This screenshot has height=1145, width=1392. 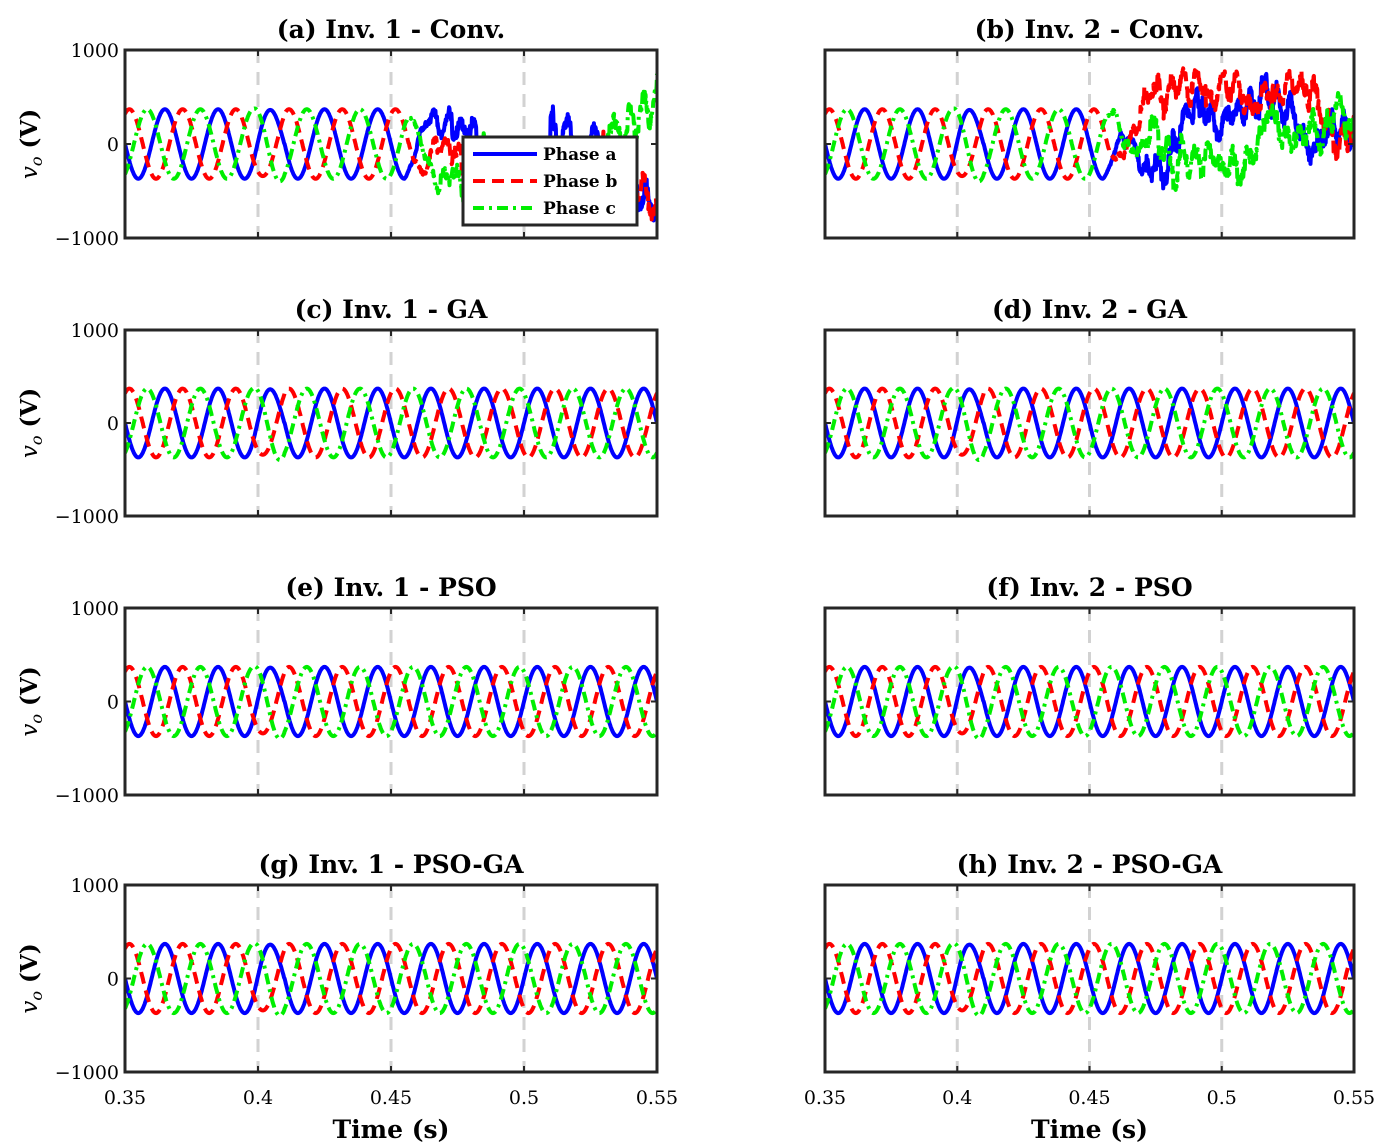 I want to click on legend-entry: Phase b, so click(x=580, y=182).